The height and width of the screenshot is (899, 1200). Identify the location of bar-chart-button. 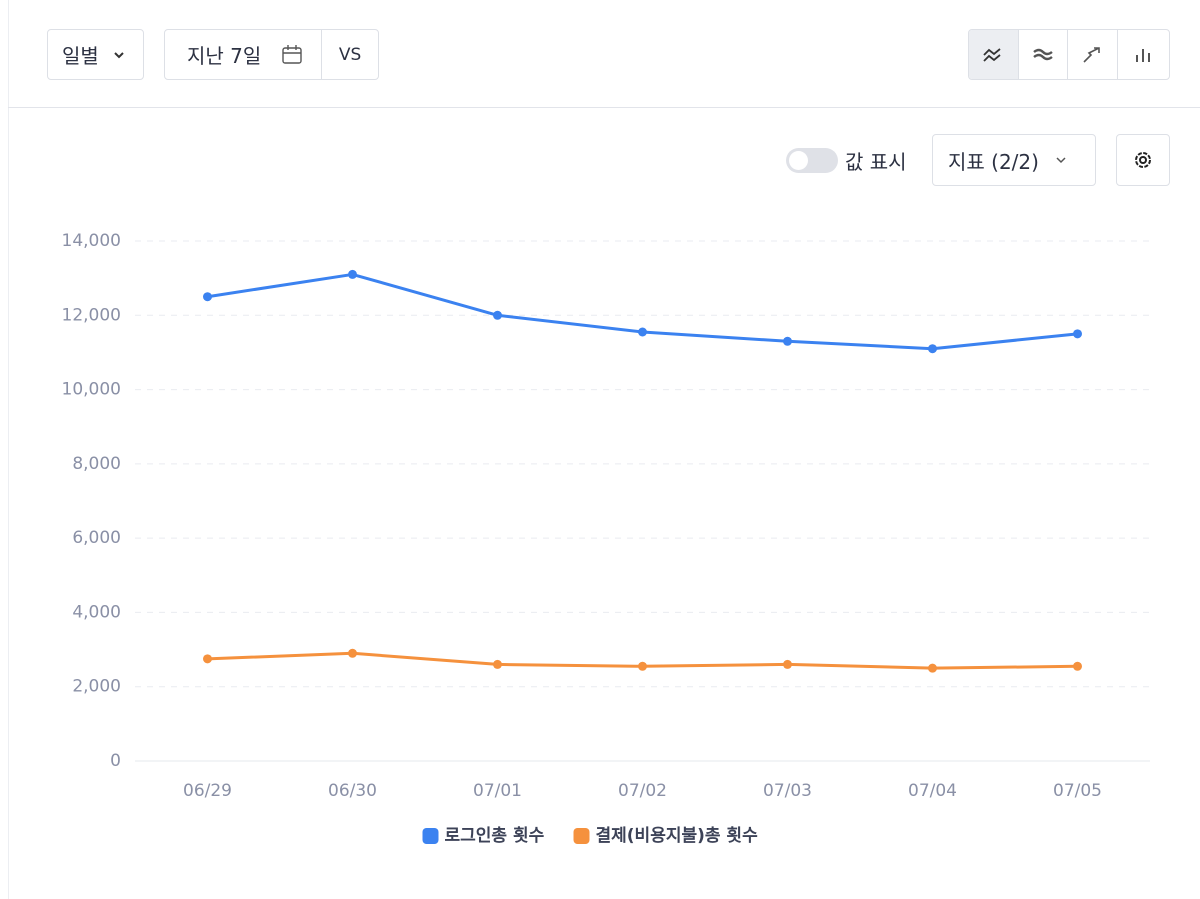
(1143, 54).